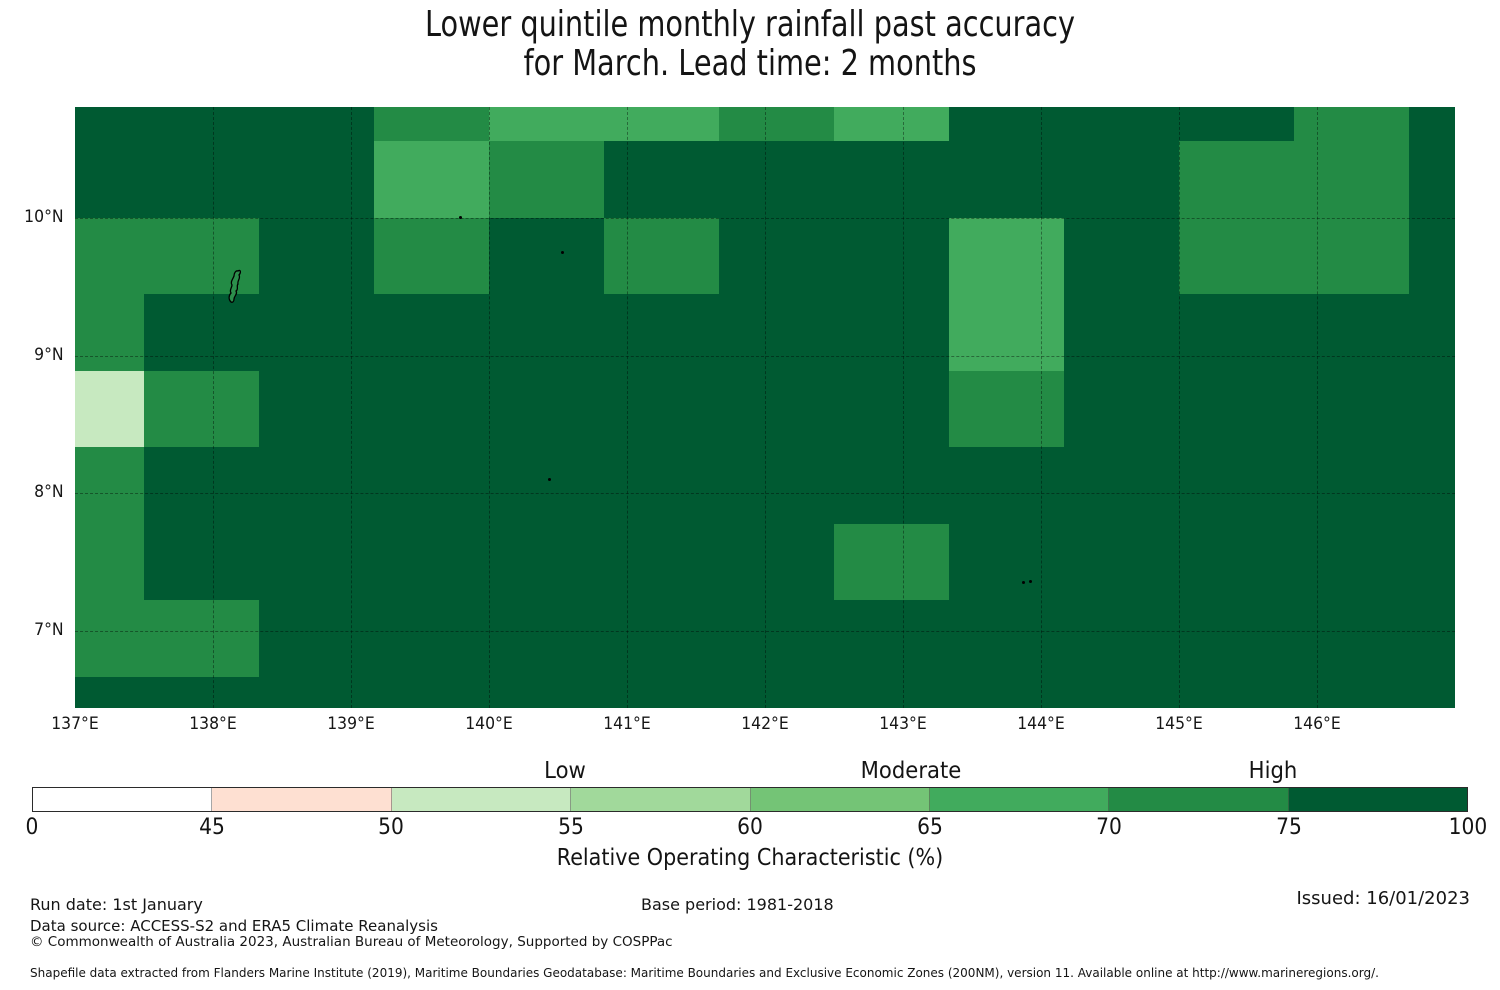  Describe the element at coordinates (1383, 898) in the screenshot. I see `footer-issued: Issued: 16/01/2023` at that location.